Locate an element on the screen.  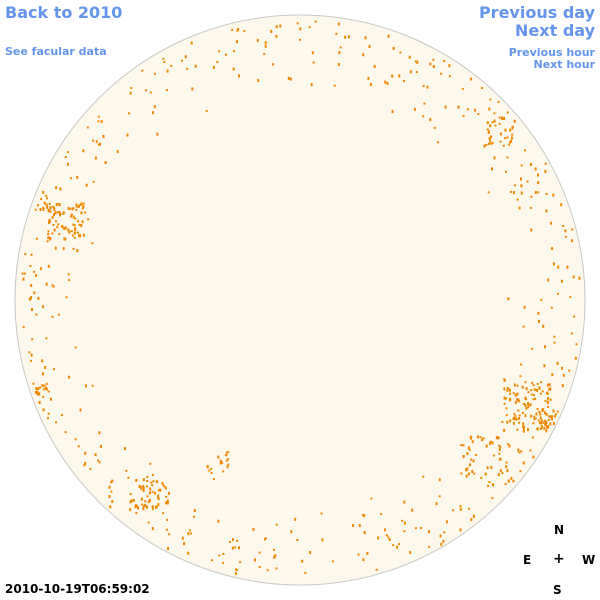
back-to-year-link: Back to 2010 is located at coordinates (64, 12).